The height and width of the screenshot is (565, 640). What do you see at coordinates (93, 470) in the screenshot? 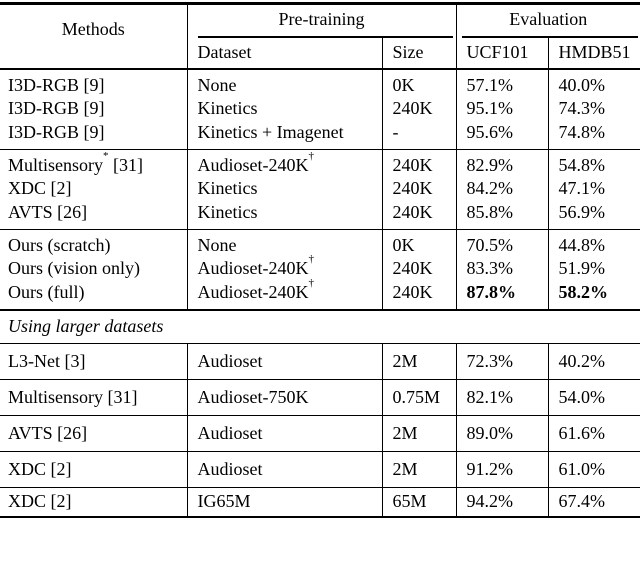
I see `cell-method: XDC [2]` at bounding box center [93, 470].